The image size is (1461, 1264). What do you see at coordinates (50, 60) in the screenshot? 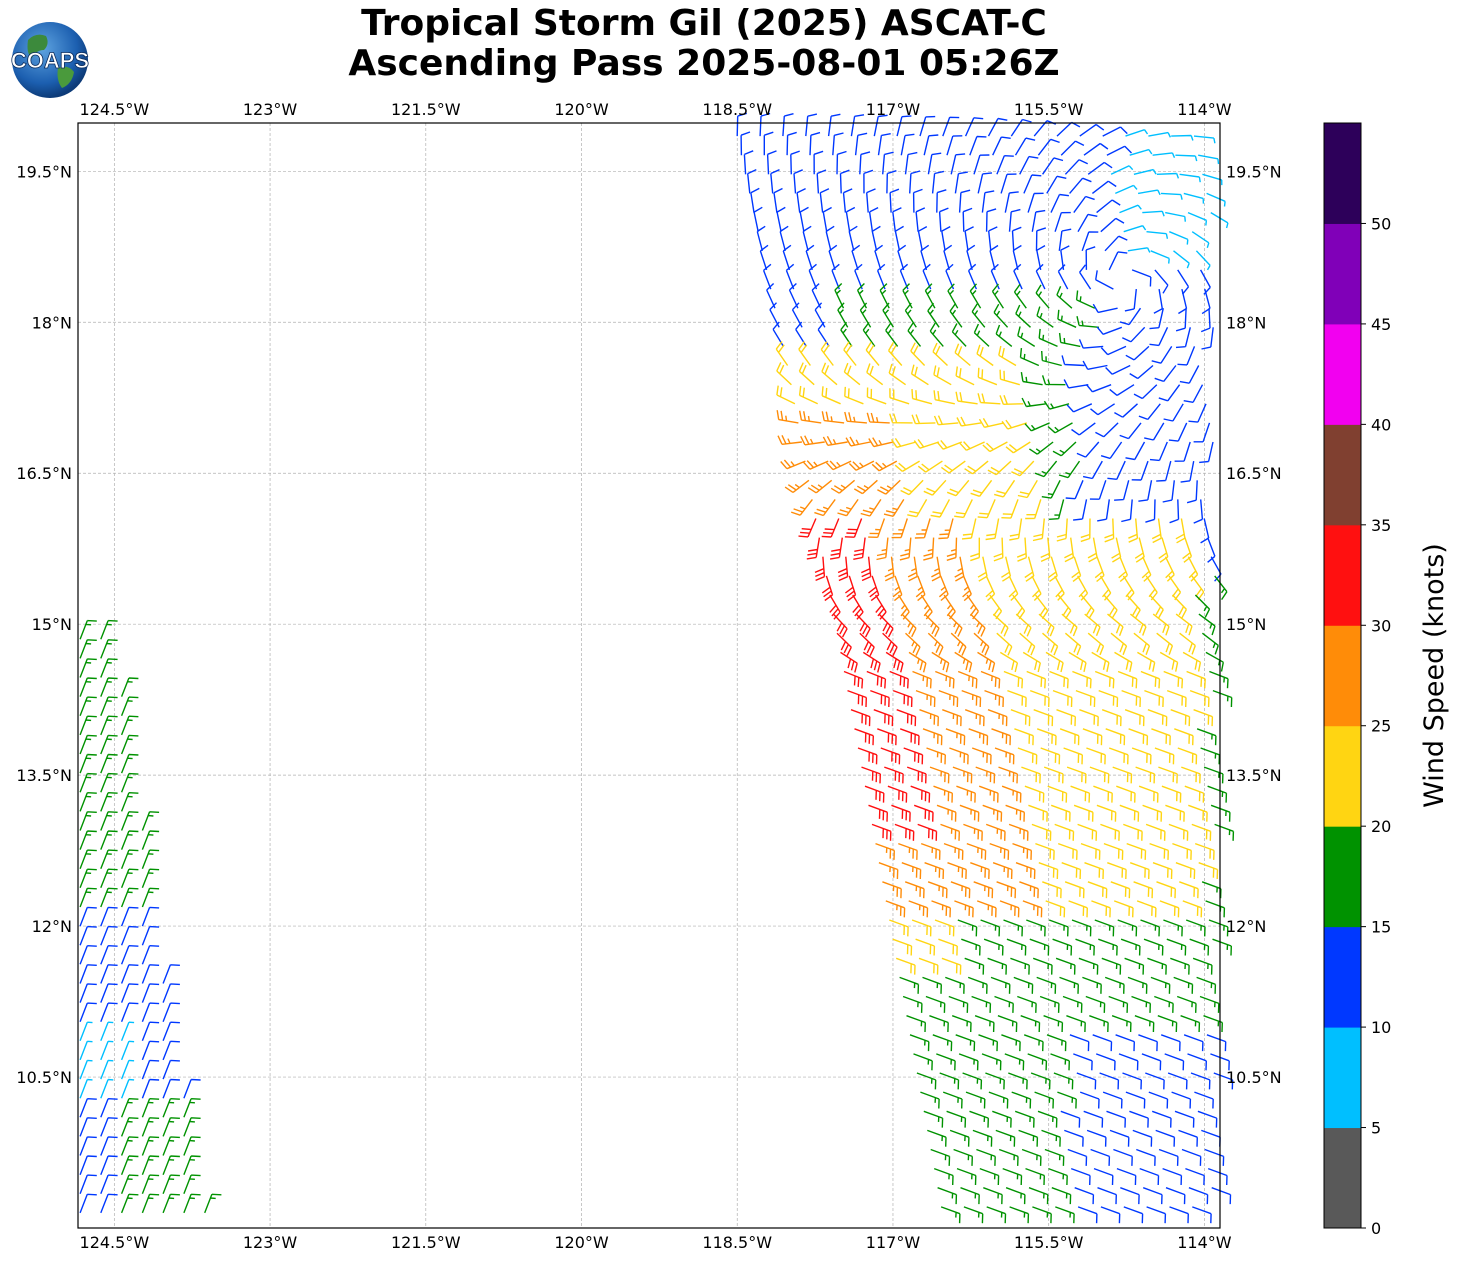
I see `logo-text: COAPS` at bounding box center [50, 60].